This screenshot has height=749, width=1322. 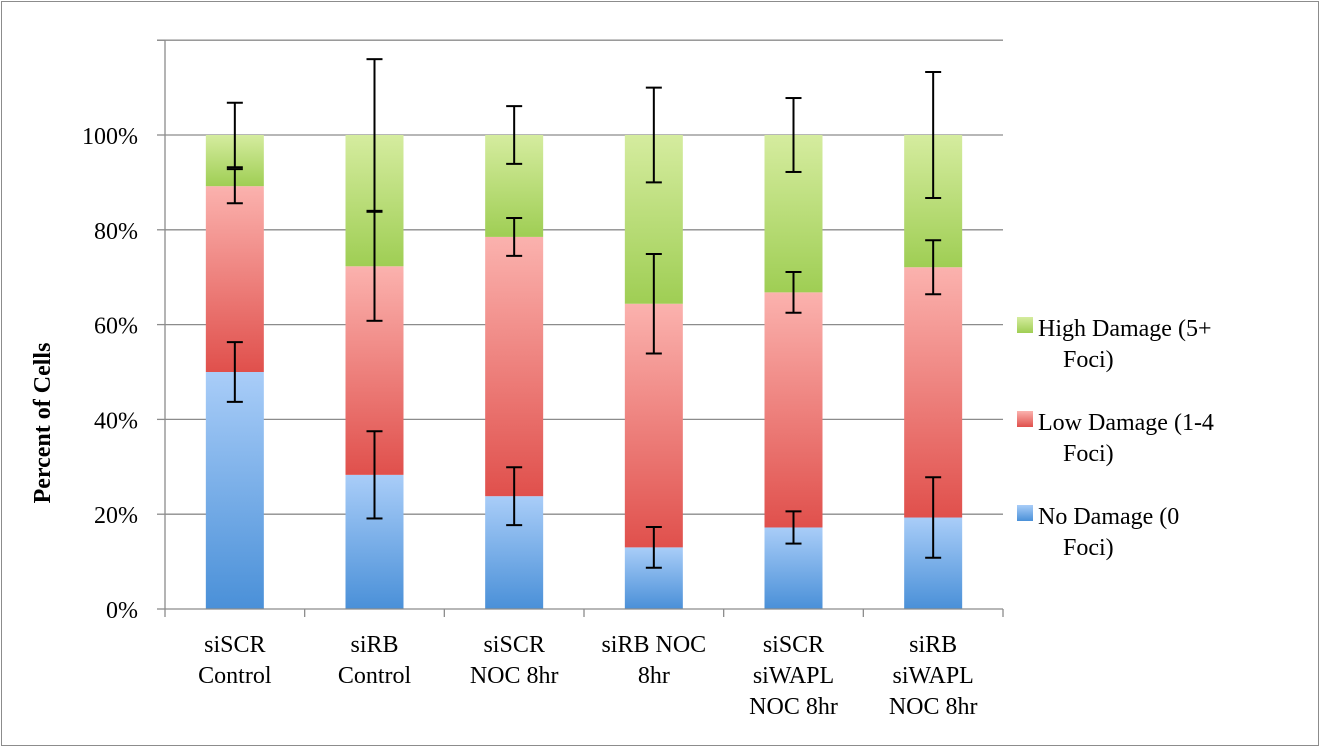 I want to click on legend-label: High Damage (5+ Foci), so click(x=1124, y=344).